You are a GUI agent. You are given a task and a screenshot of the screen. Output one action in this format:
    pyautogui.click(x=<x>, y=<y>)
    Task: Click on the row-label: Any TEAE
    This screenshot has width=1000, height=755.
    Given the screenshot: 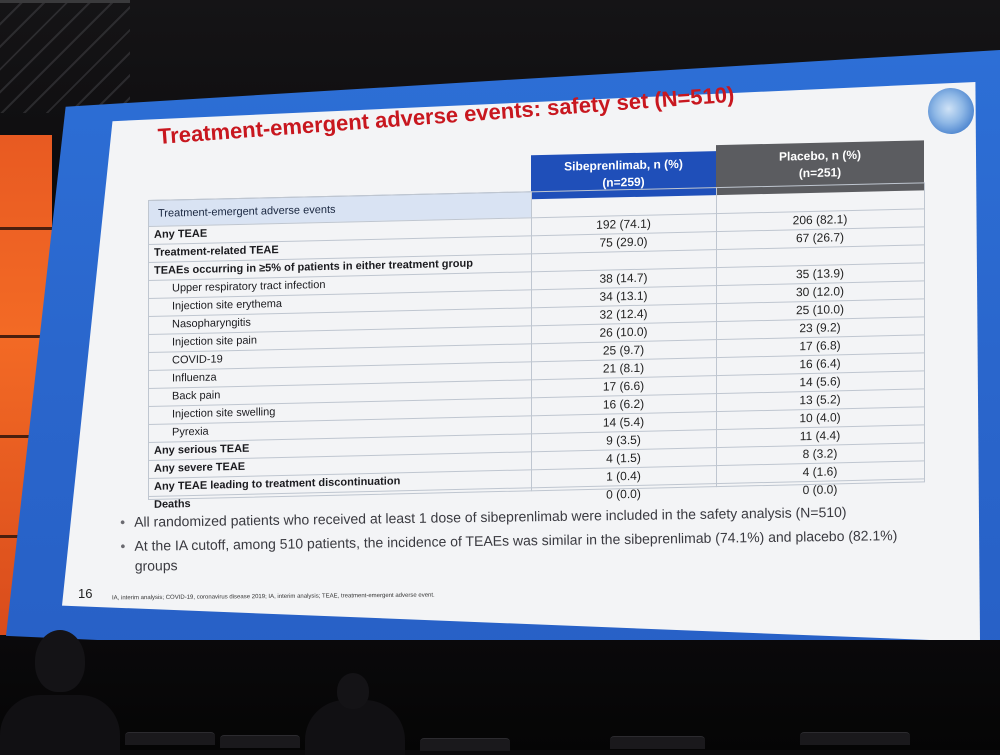 What is the action you would take?
    pyautogui.click(x=181, y=234)
    